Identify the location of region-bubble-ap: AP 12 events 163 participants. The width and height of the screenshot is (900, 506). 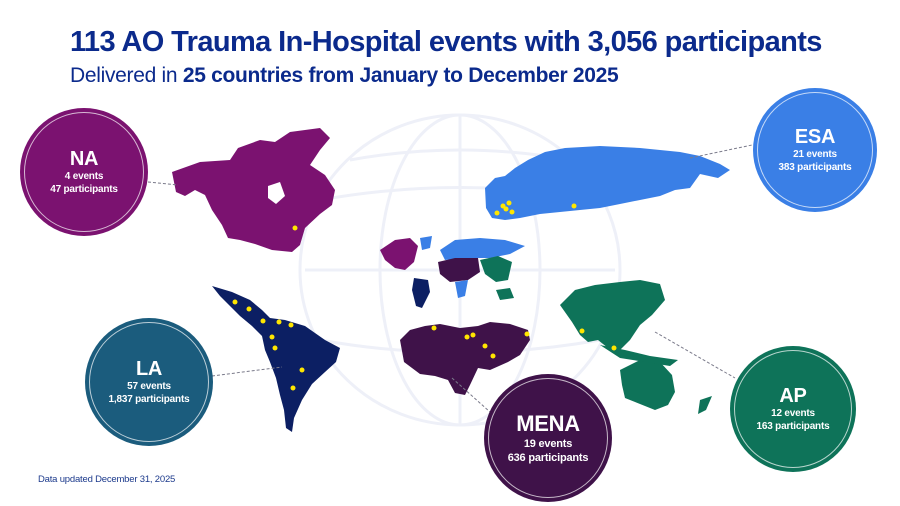
(793, 409).